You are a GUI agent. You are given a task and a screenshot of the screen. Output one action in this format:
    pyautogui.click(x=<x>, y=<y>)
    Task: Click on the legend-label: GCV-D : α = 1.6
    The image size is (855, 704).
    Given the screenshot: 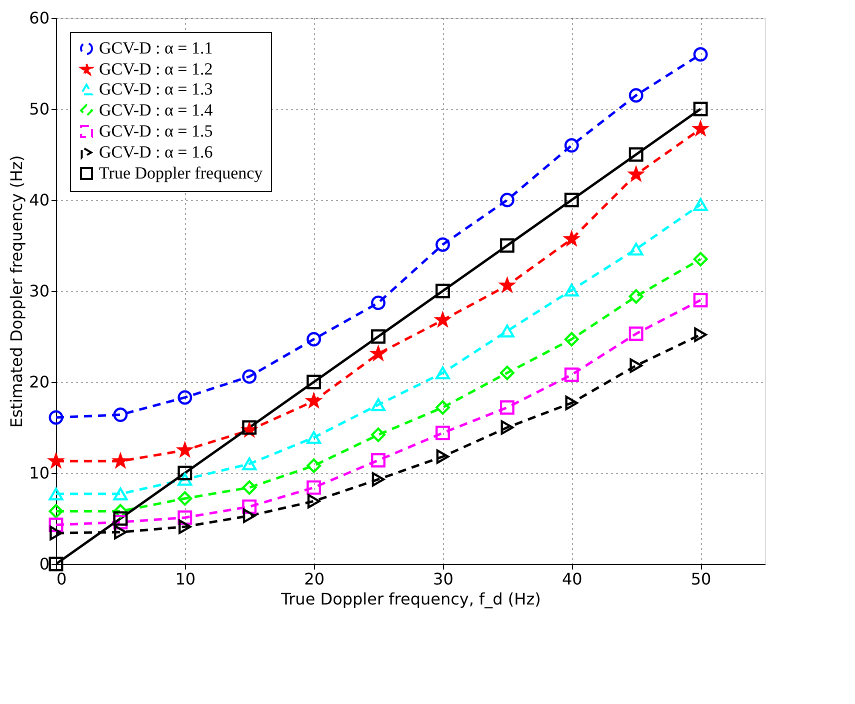 What is the action you would take?
    pyautogui.click(x=156, y=152)
    